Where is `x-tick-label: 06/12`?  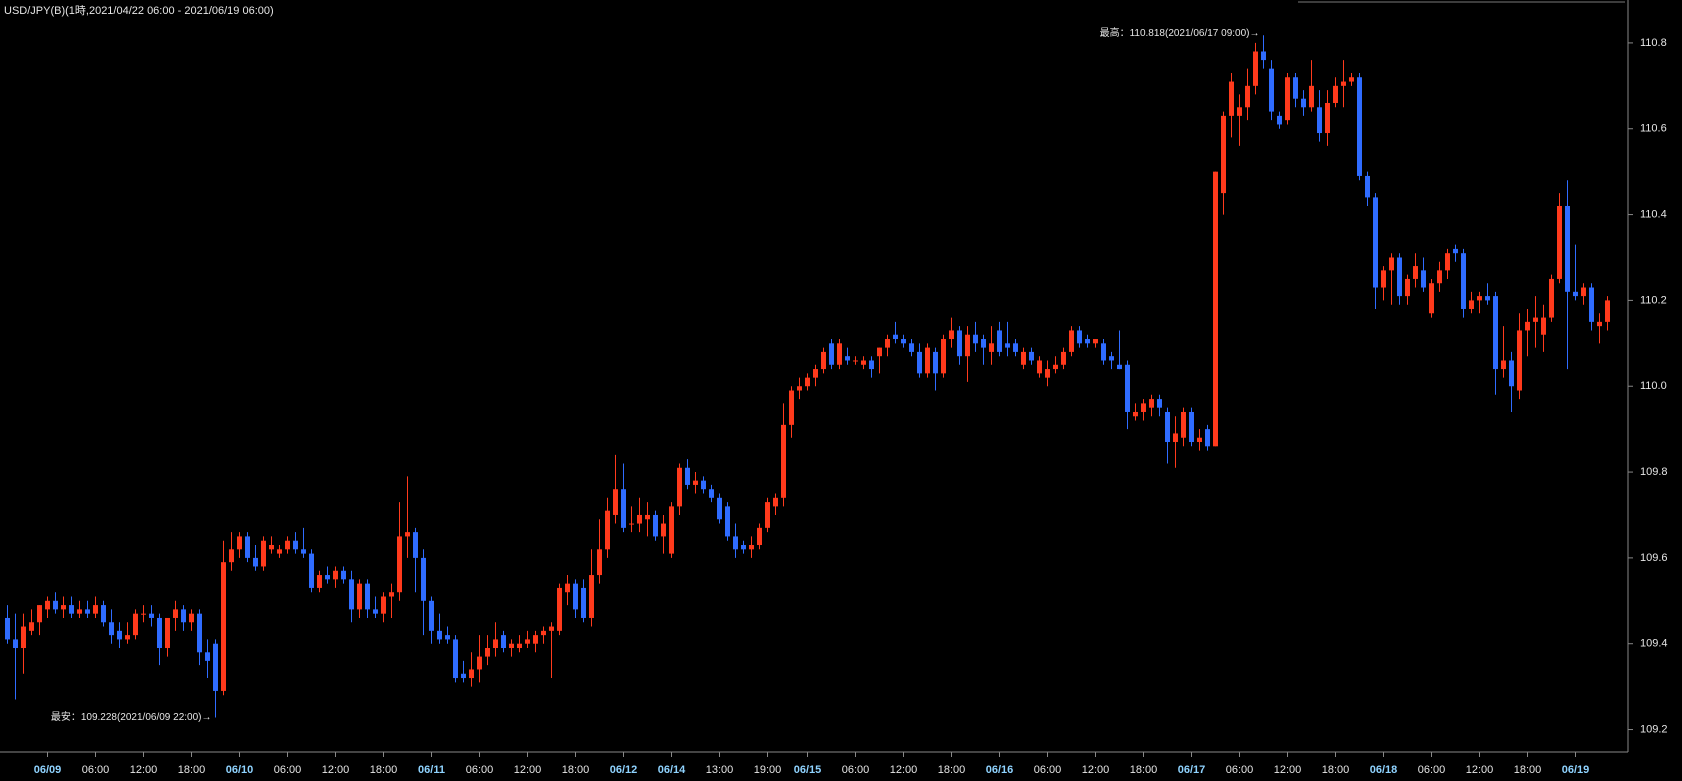 x-tick-label: 06/12 is located at coordinates (624, 770).